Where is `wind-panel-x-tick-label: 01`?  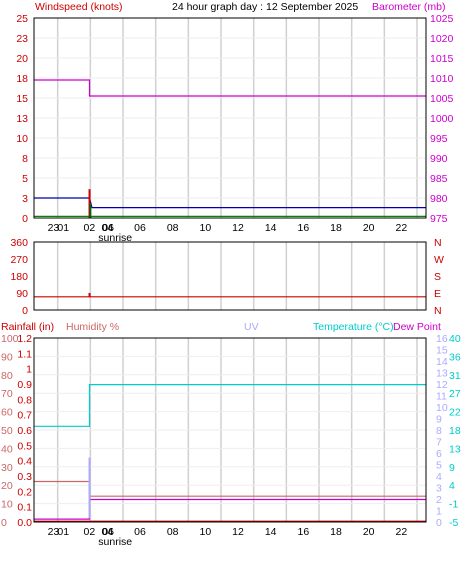 wind-panel-x-tick-label: 01 is located at coordinates (63, 228).